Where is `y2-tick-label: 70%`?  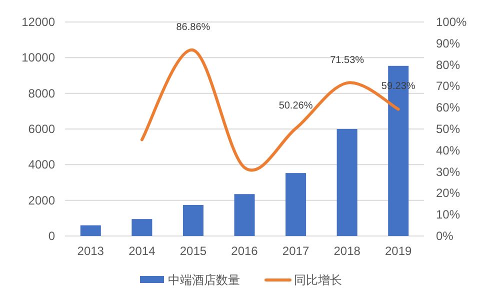 y2-tick-label: 70% is located at coordinates (448, 86).